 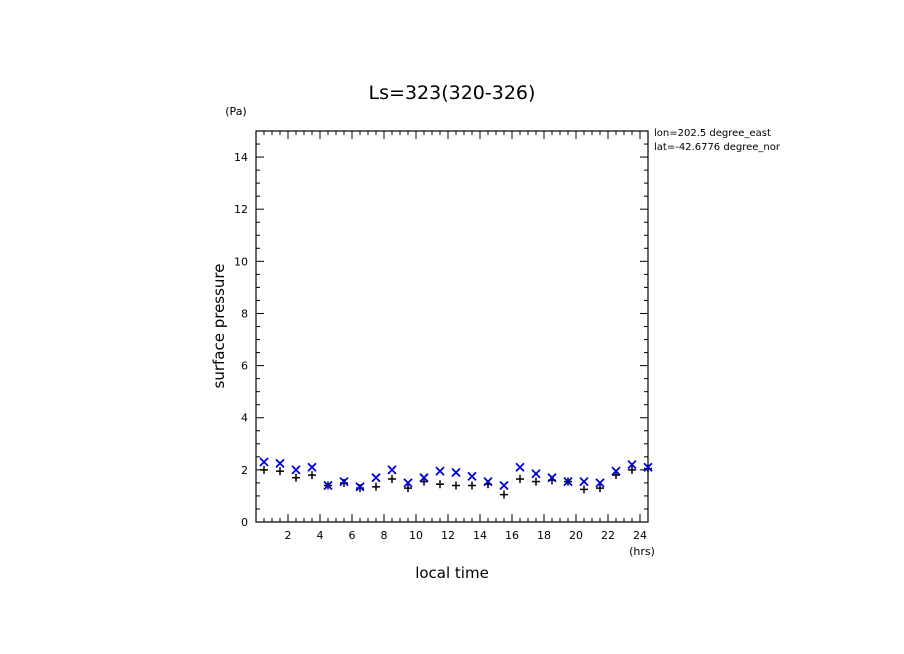 What do you see at coordinates (384, 535) in the screenshot?
I see `x-tick-label: 8` at bounding box center [384, 535].